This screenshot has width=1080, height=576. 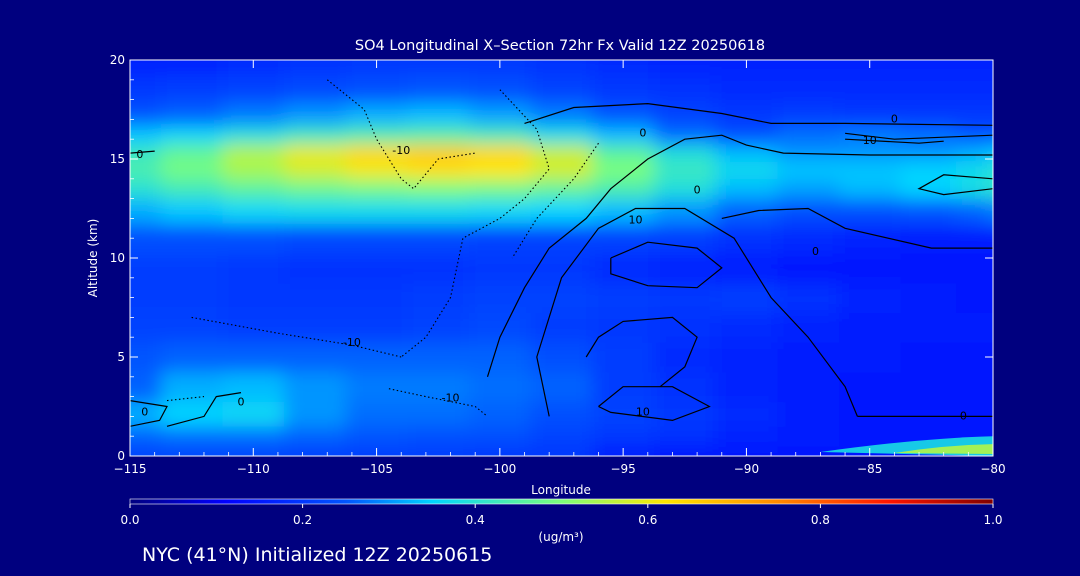 I want to click on y-tick-label: 5, so click(x=121, y=357).